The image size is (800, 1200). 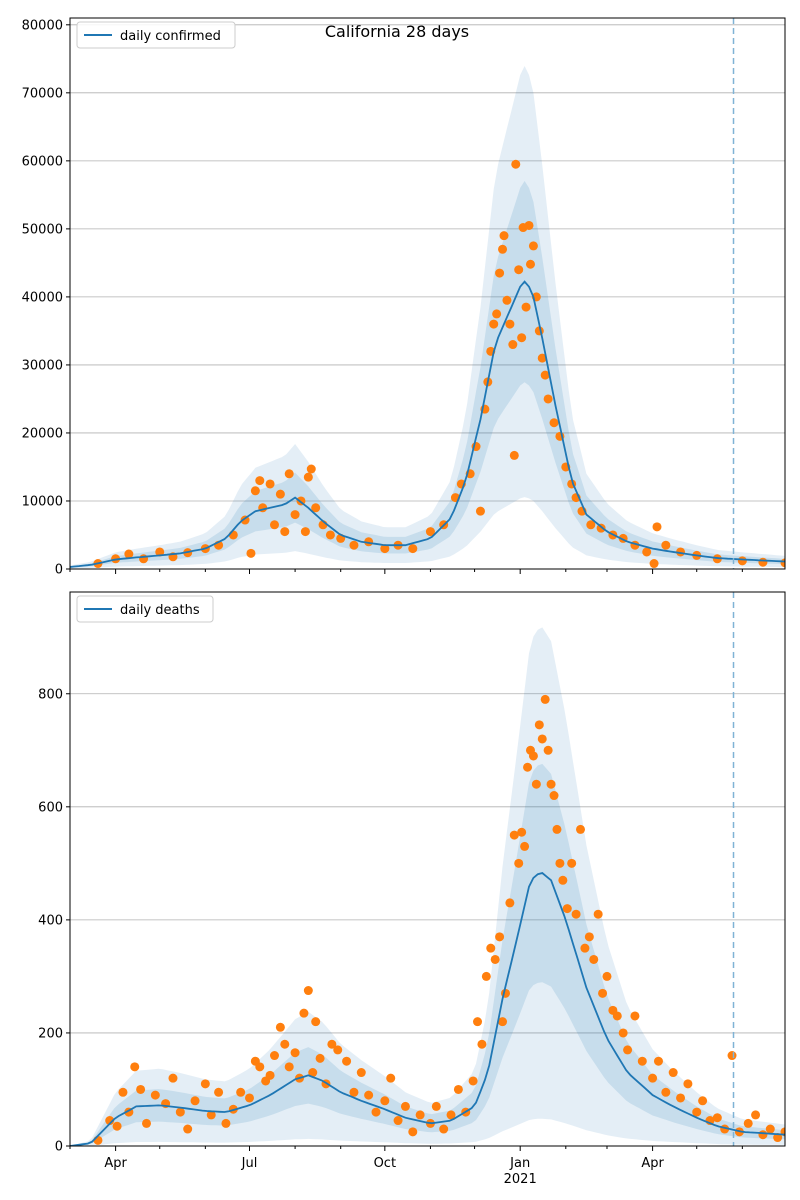 What do you see at coordinates (160, 610) in the screenshot?
I see `legend-label: daily deaths` at bounding box center [160, 610].